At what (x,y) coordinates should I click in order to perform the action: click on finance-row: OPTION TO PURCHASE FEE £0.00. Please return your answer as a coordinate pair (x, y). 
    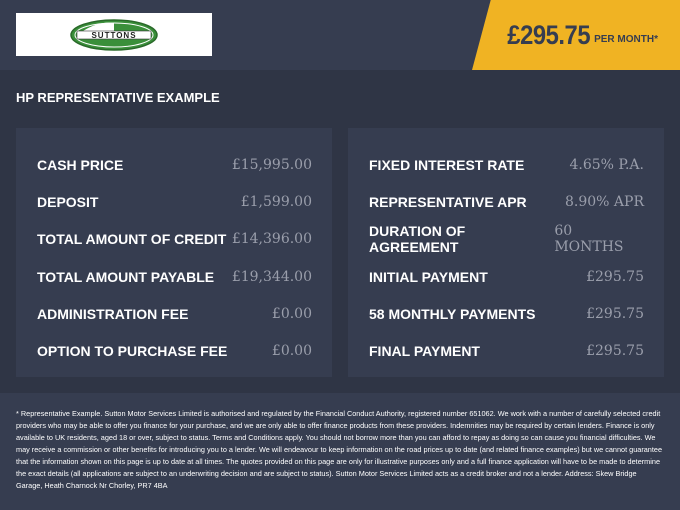
    Looking at the image, I should click on (174, 350).